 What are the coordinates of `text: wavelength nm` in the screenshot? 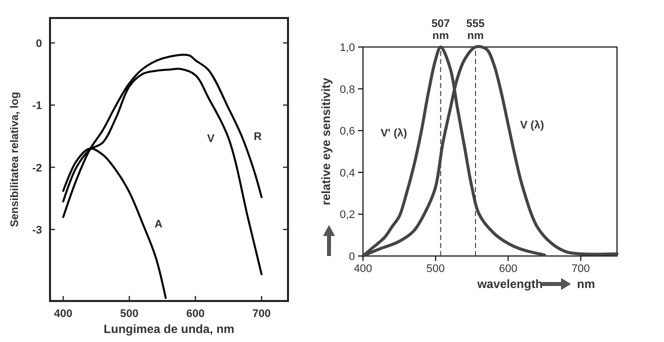 It's located at (536, 284).